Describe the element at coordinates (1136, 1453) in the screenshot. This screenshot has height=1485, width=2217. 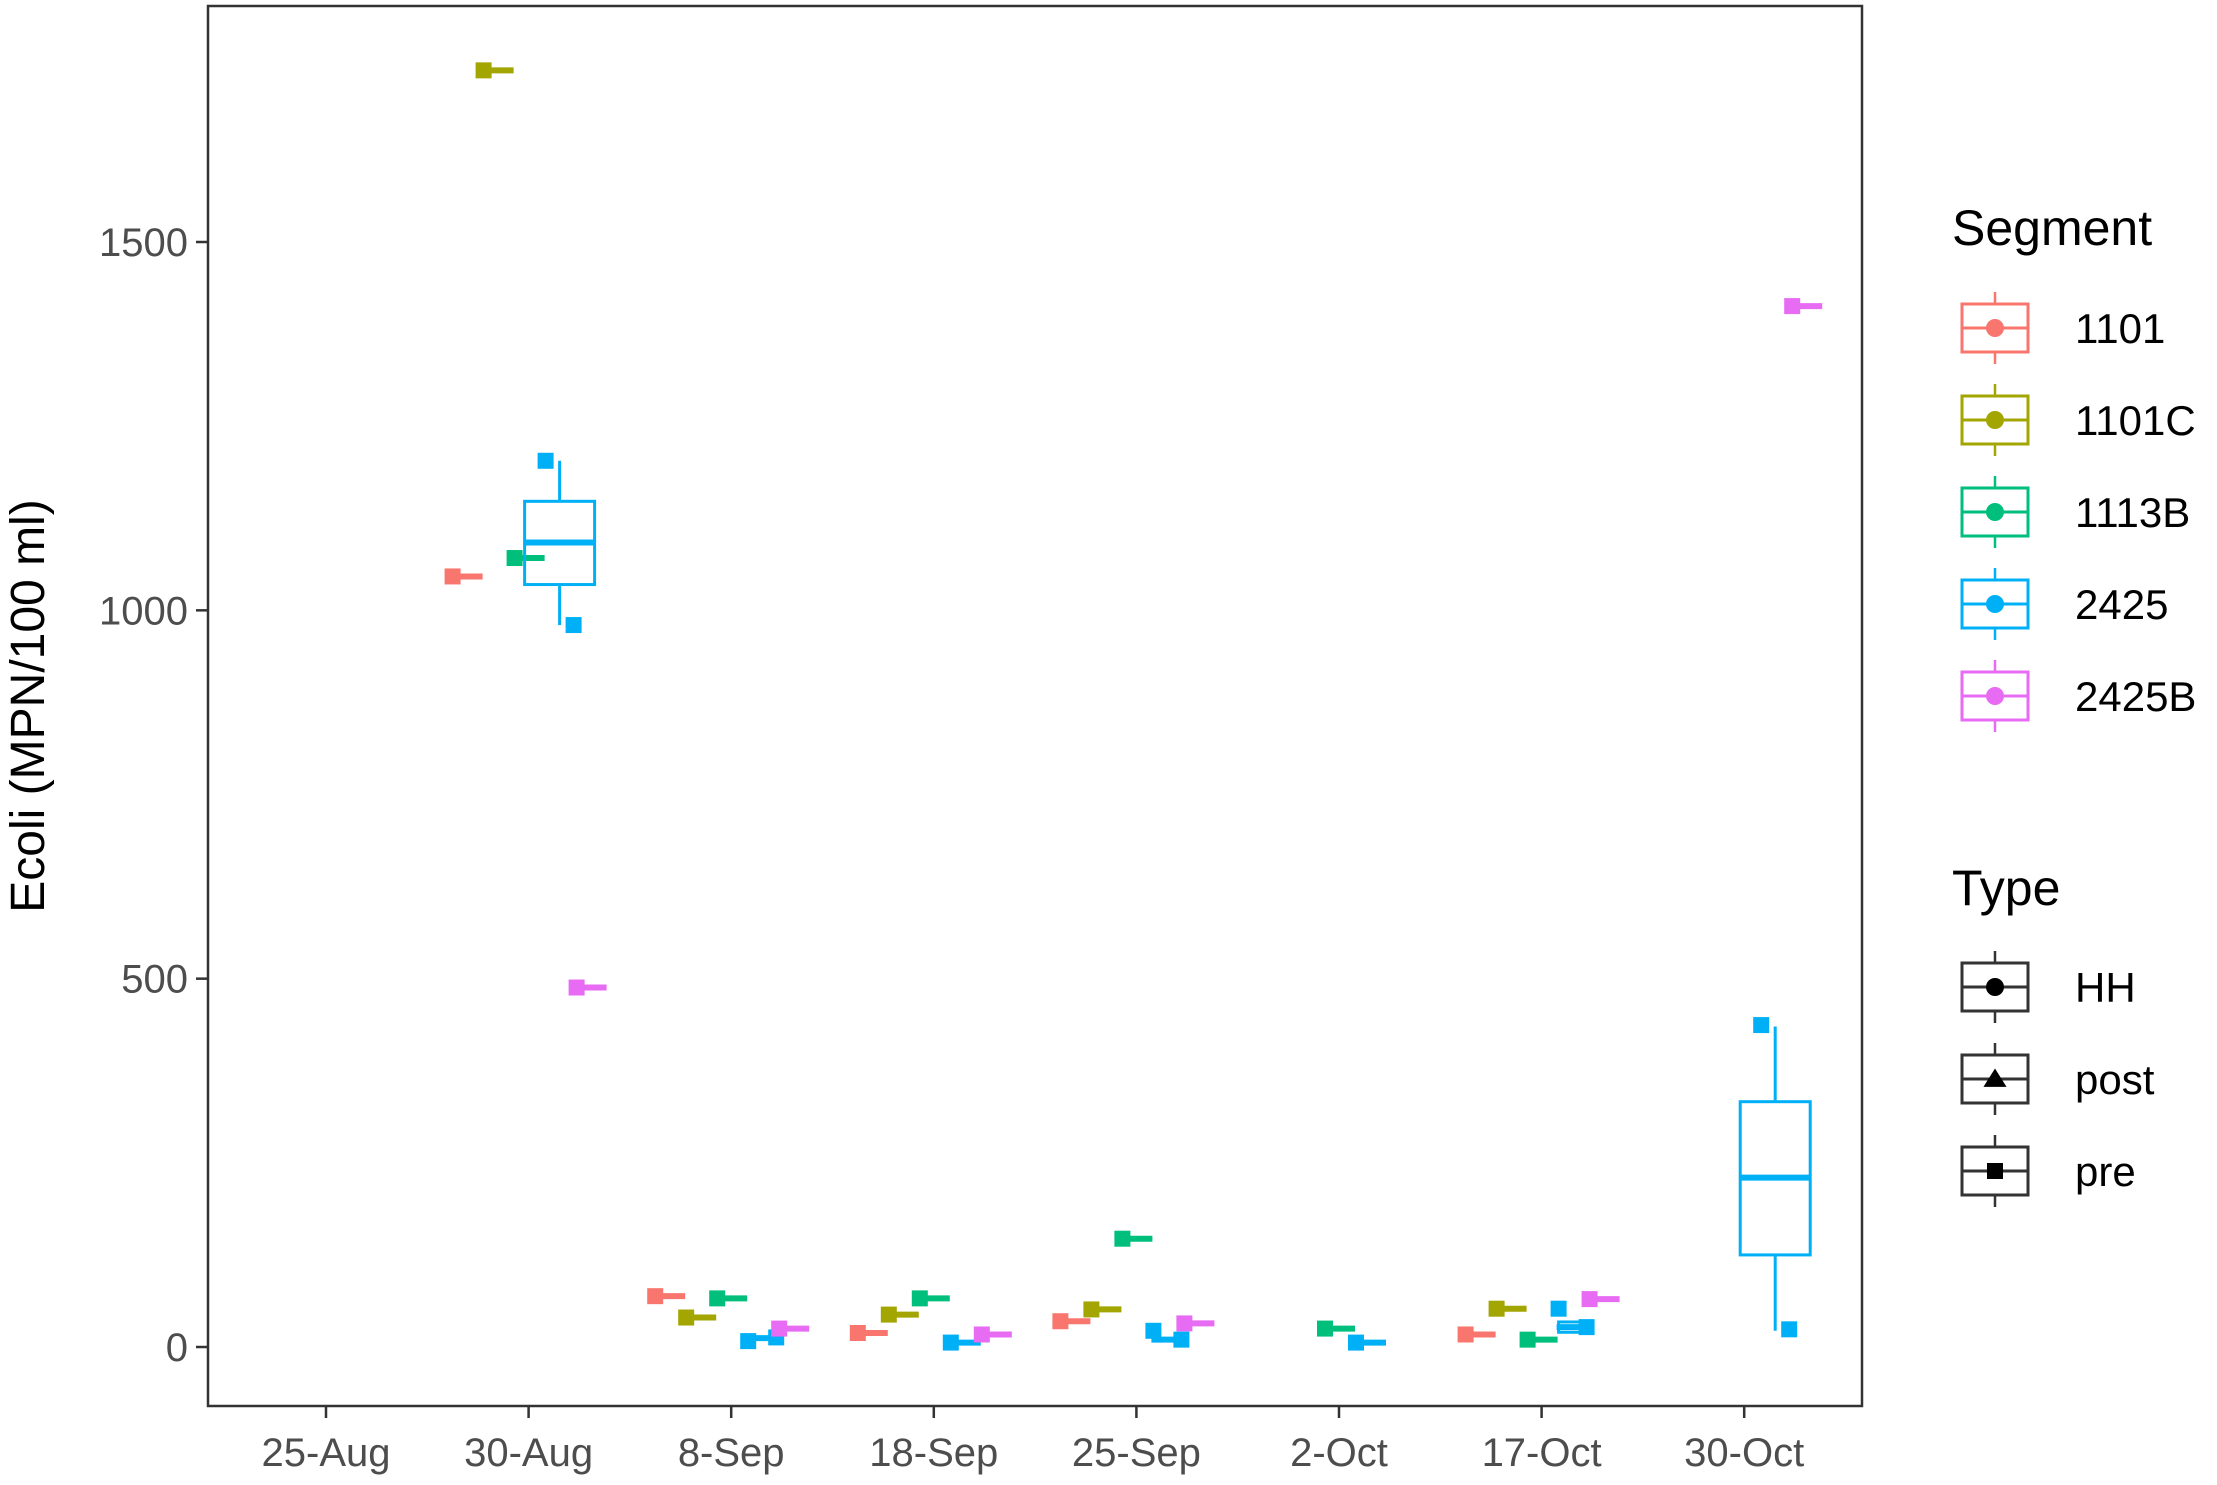
I see `x-tick-label: 25-Sep` at that location.